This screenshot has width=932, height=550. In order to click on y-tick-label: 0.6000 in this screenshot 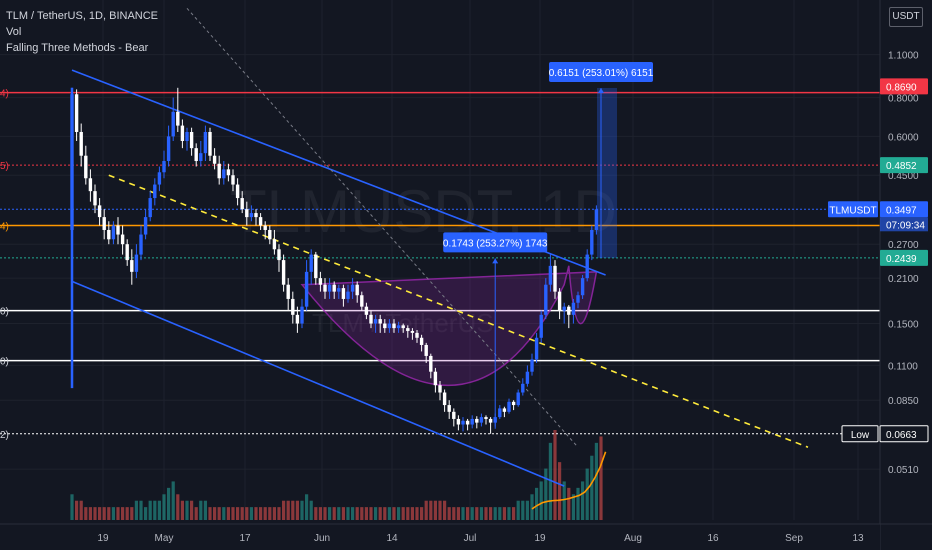, I will do `click(903, 137)`.